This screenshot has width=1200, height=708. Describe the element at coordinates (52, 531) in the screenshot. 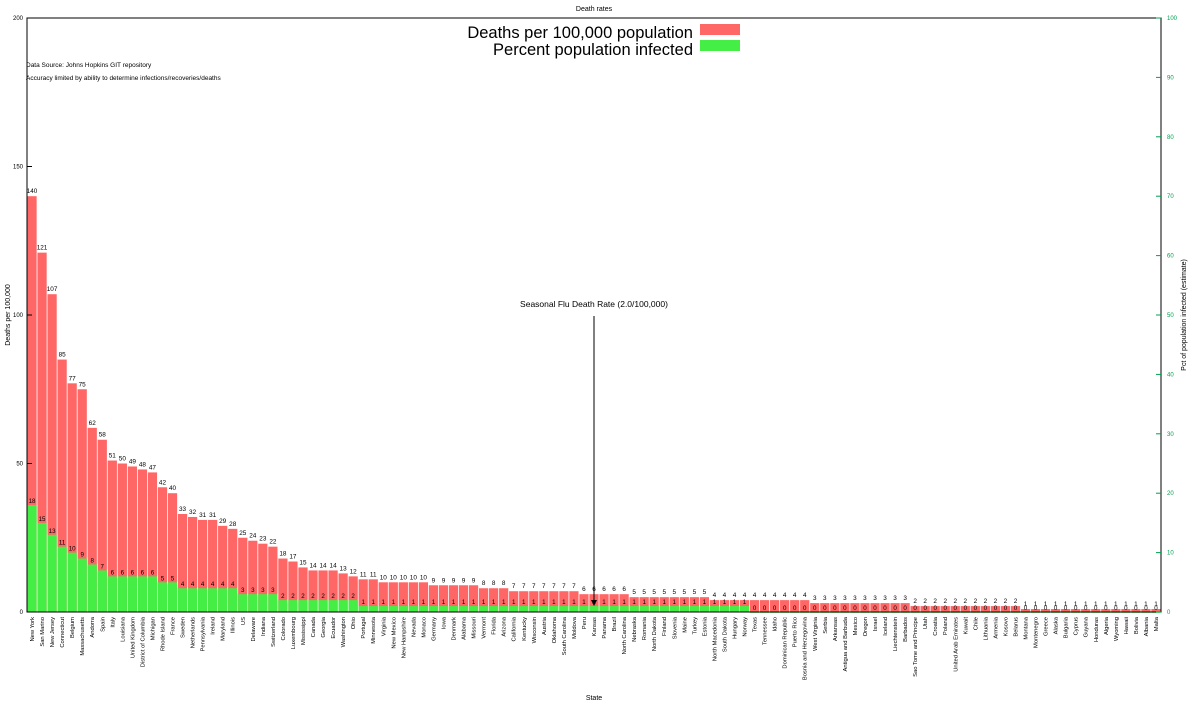

I see `data-label-infected: 13` at that location.